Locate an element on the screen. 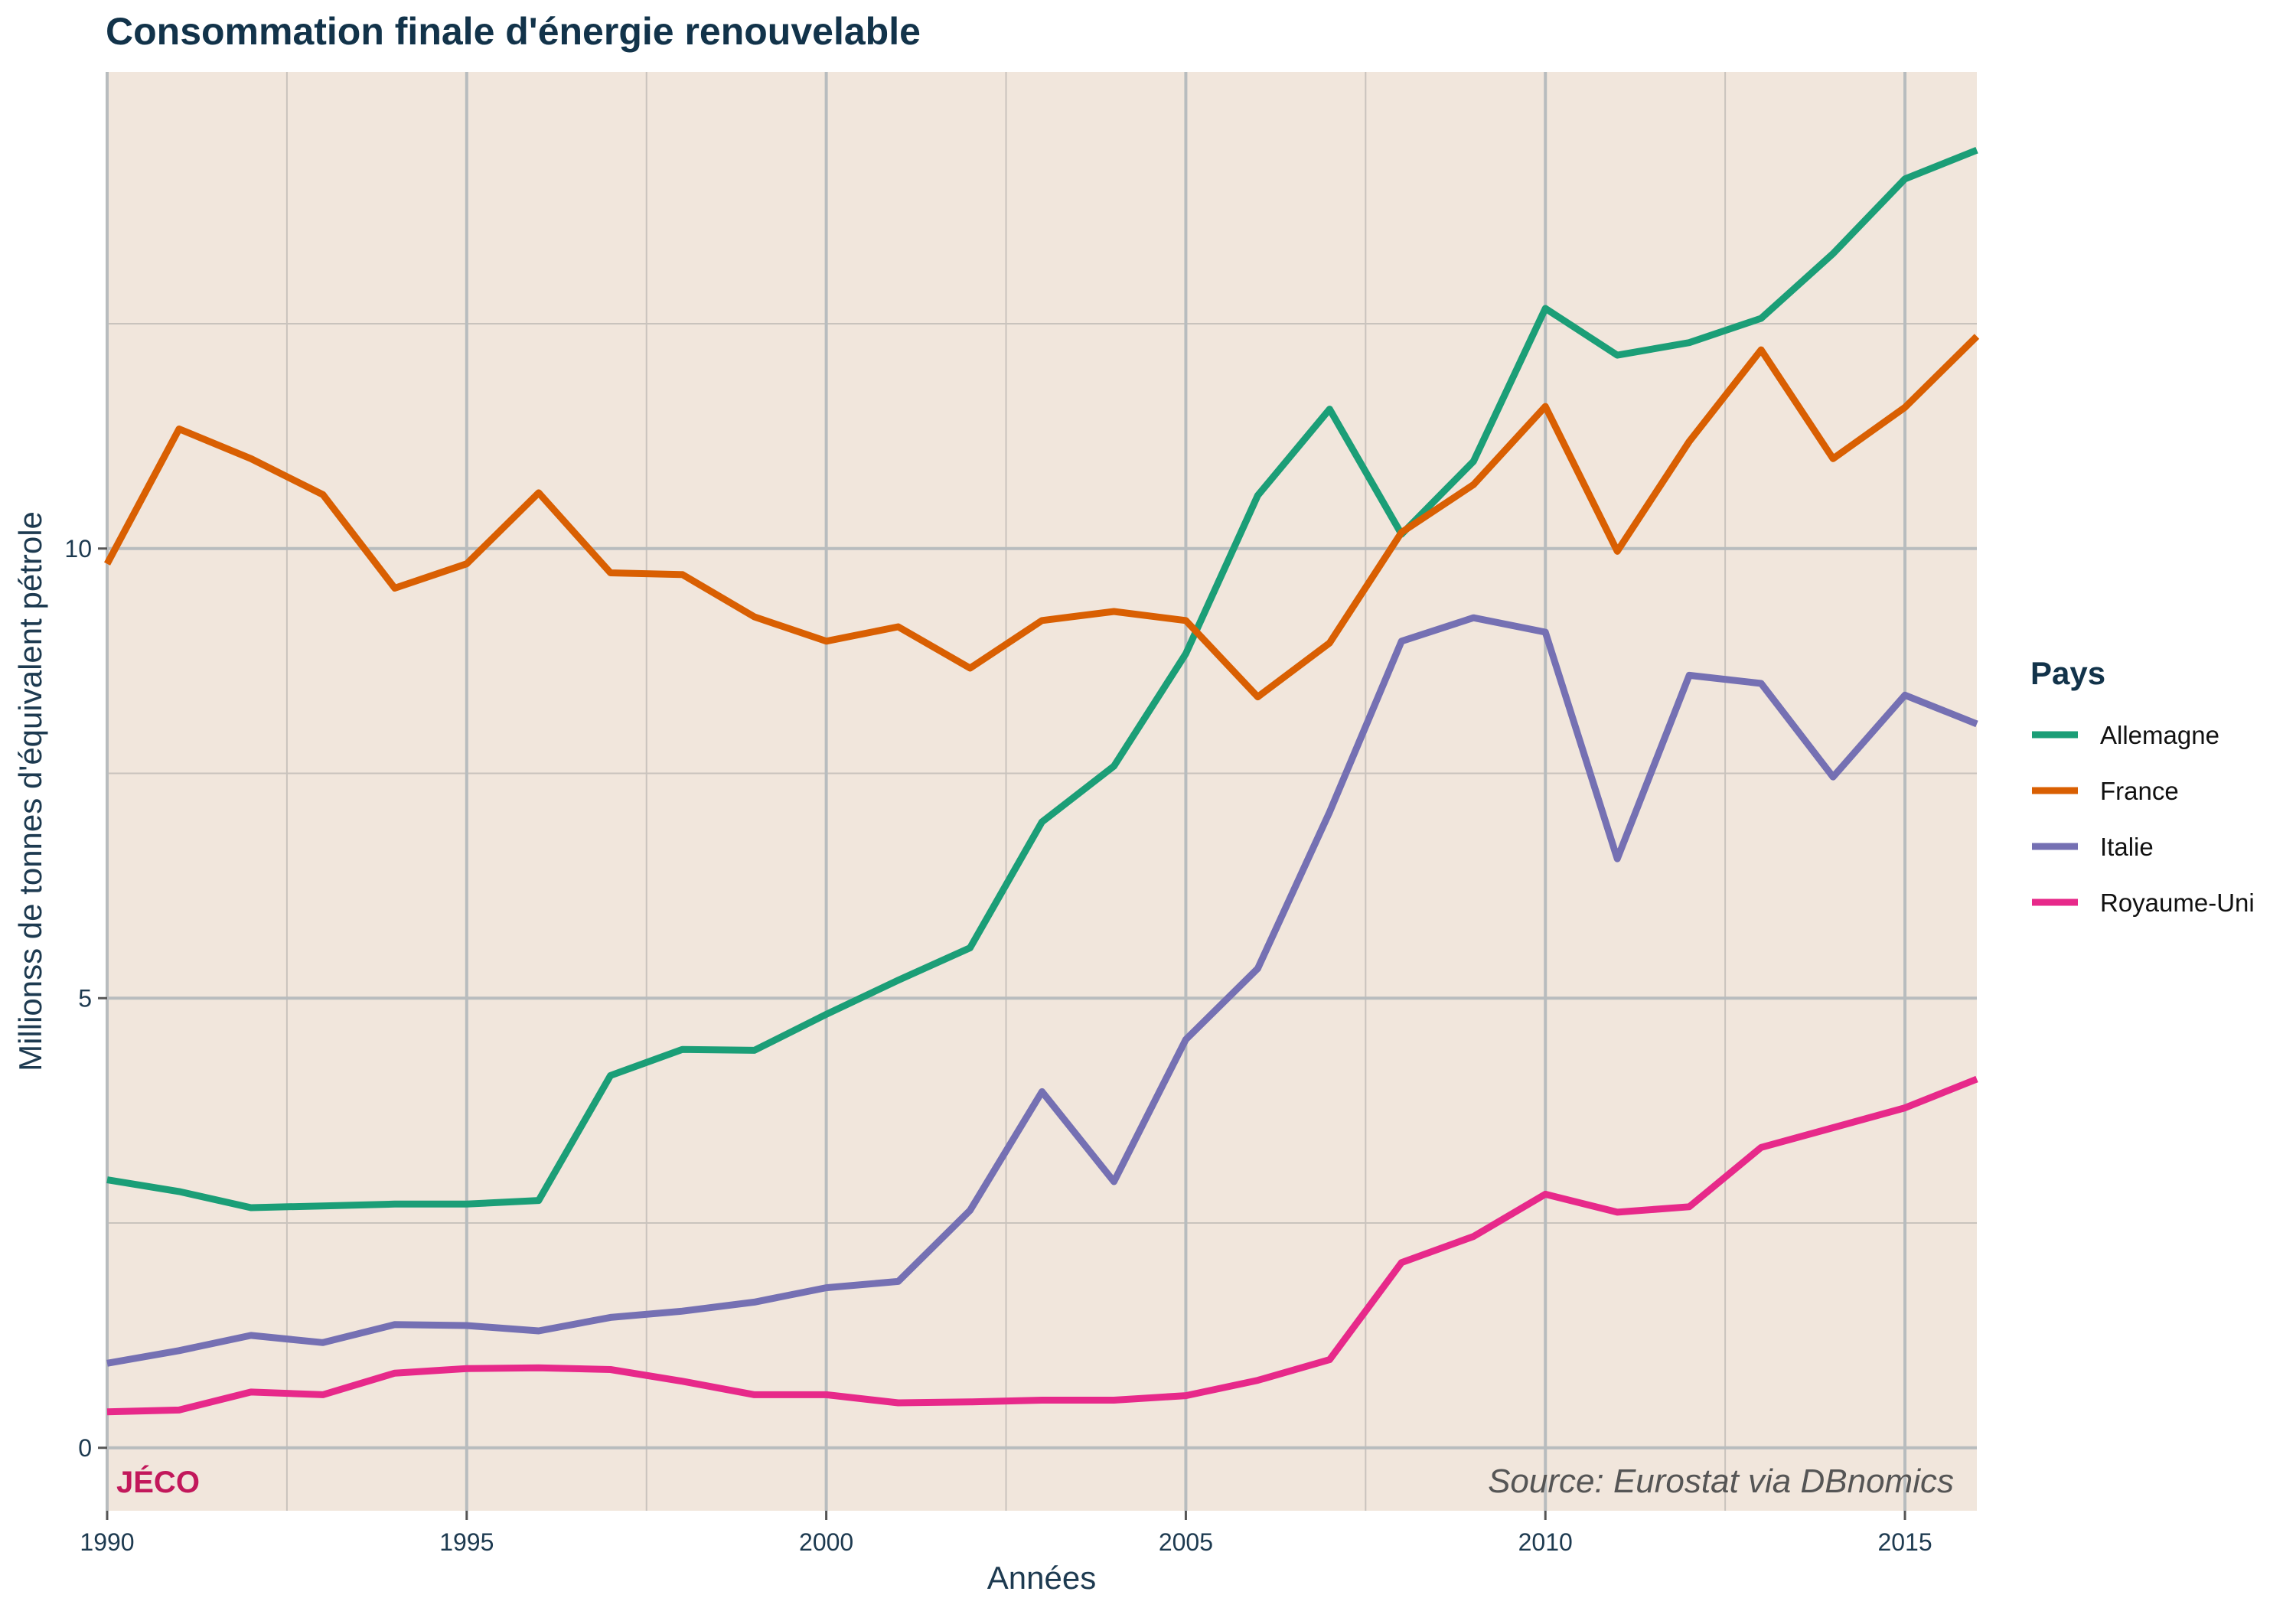 This screenshot has height=1611, width=2296. jeco-watermark: JÉCO is located at coordinates (158, 1482).